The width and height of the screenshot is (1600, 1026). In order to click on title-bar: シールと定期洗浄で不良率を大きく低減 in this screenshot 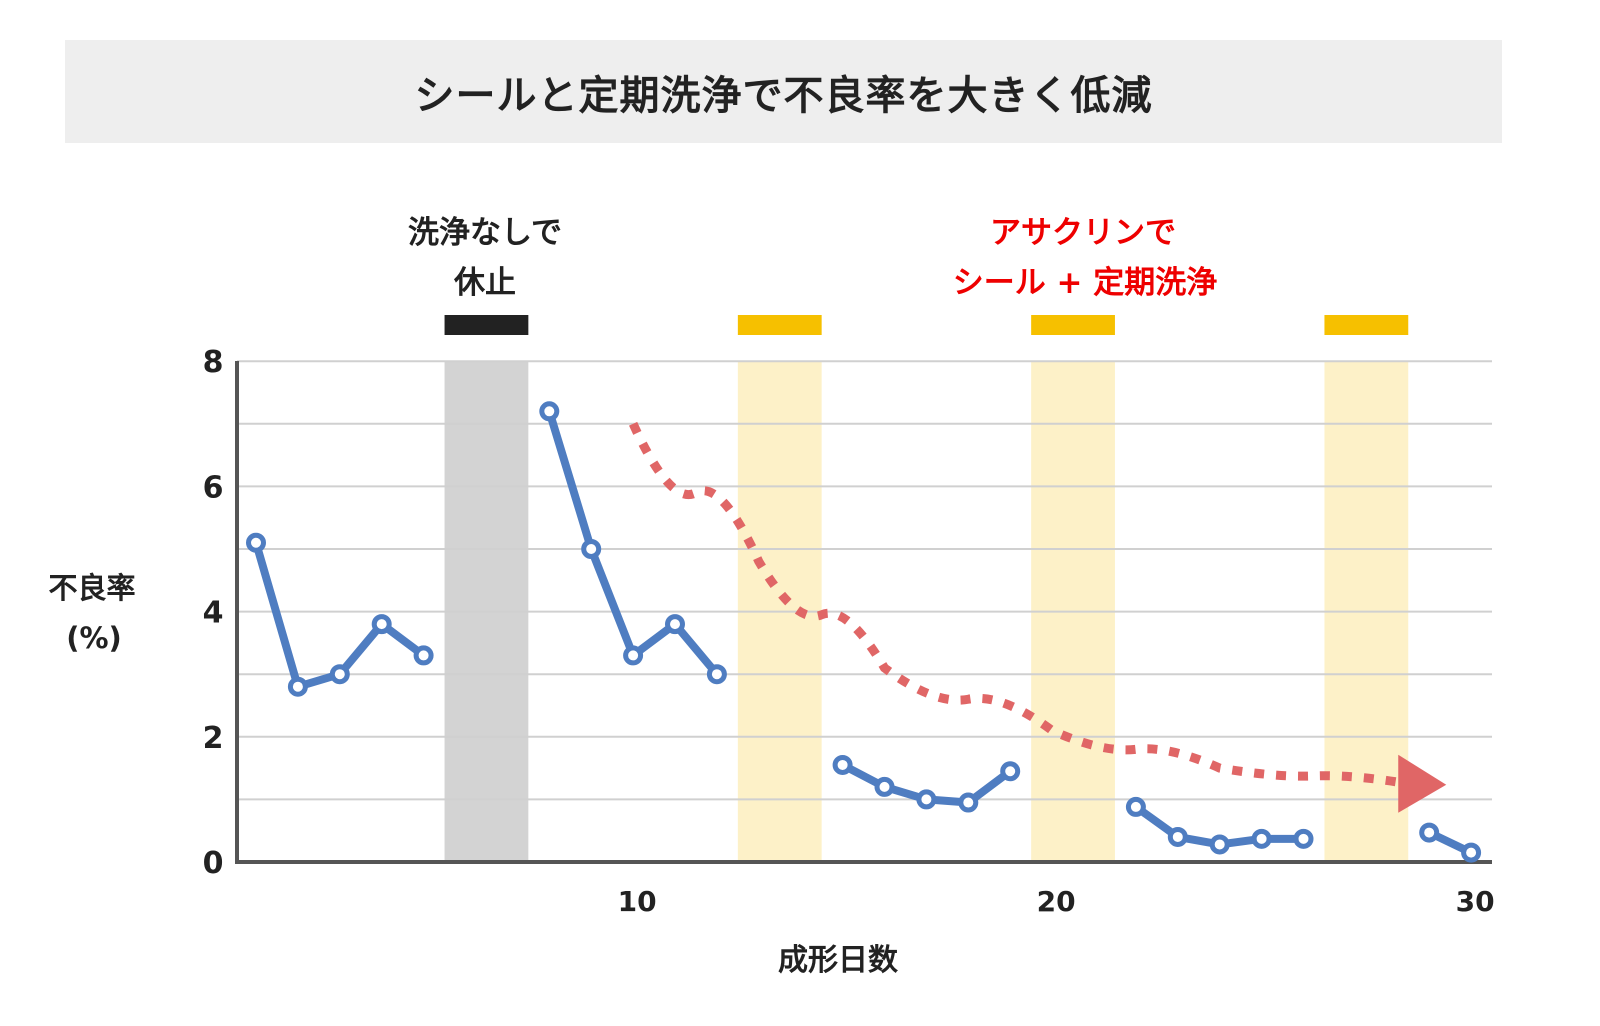, I will do `click(783, 91)`.